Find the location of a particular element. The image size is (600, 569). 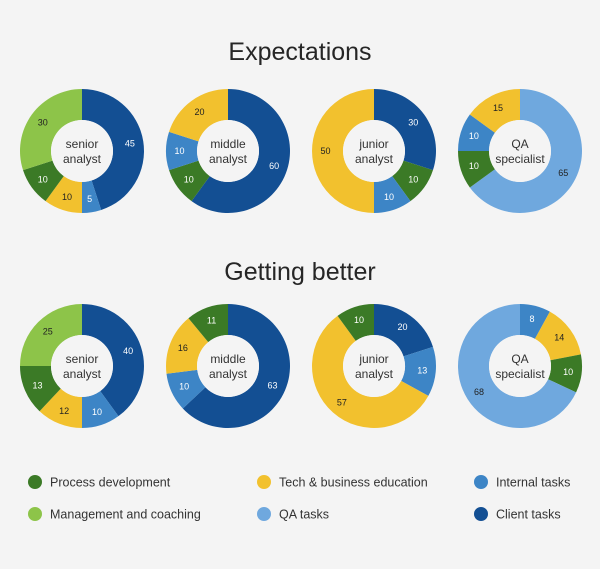

legend-item: Internal tasks is located at coordinates (522, 482).